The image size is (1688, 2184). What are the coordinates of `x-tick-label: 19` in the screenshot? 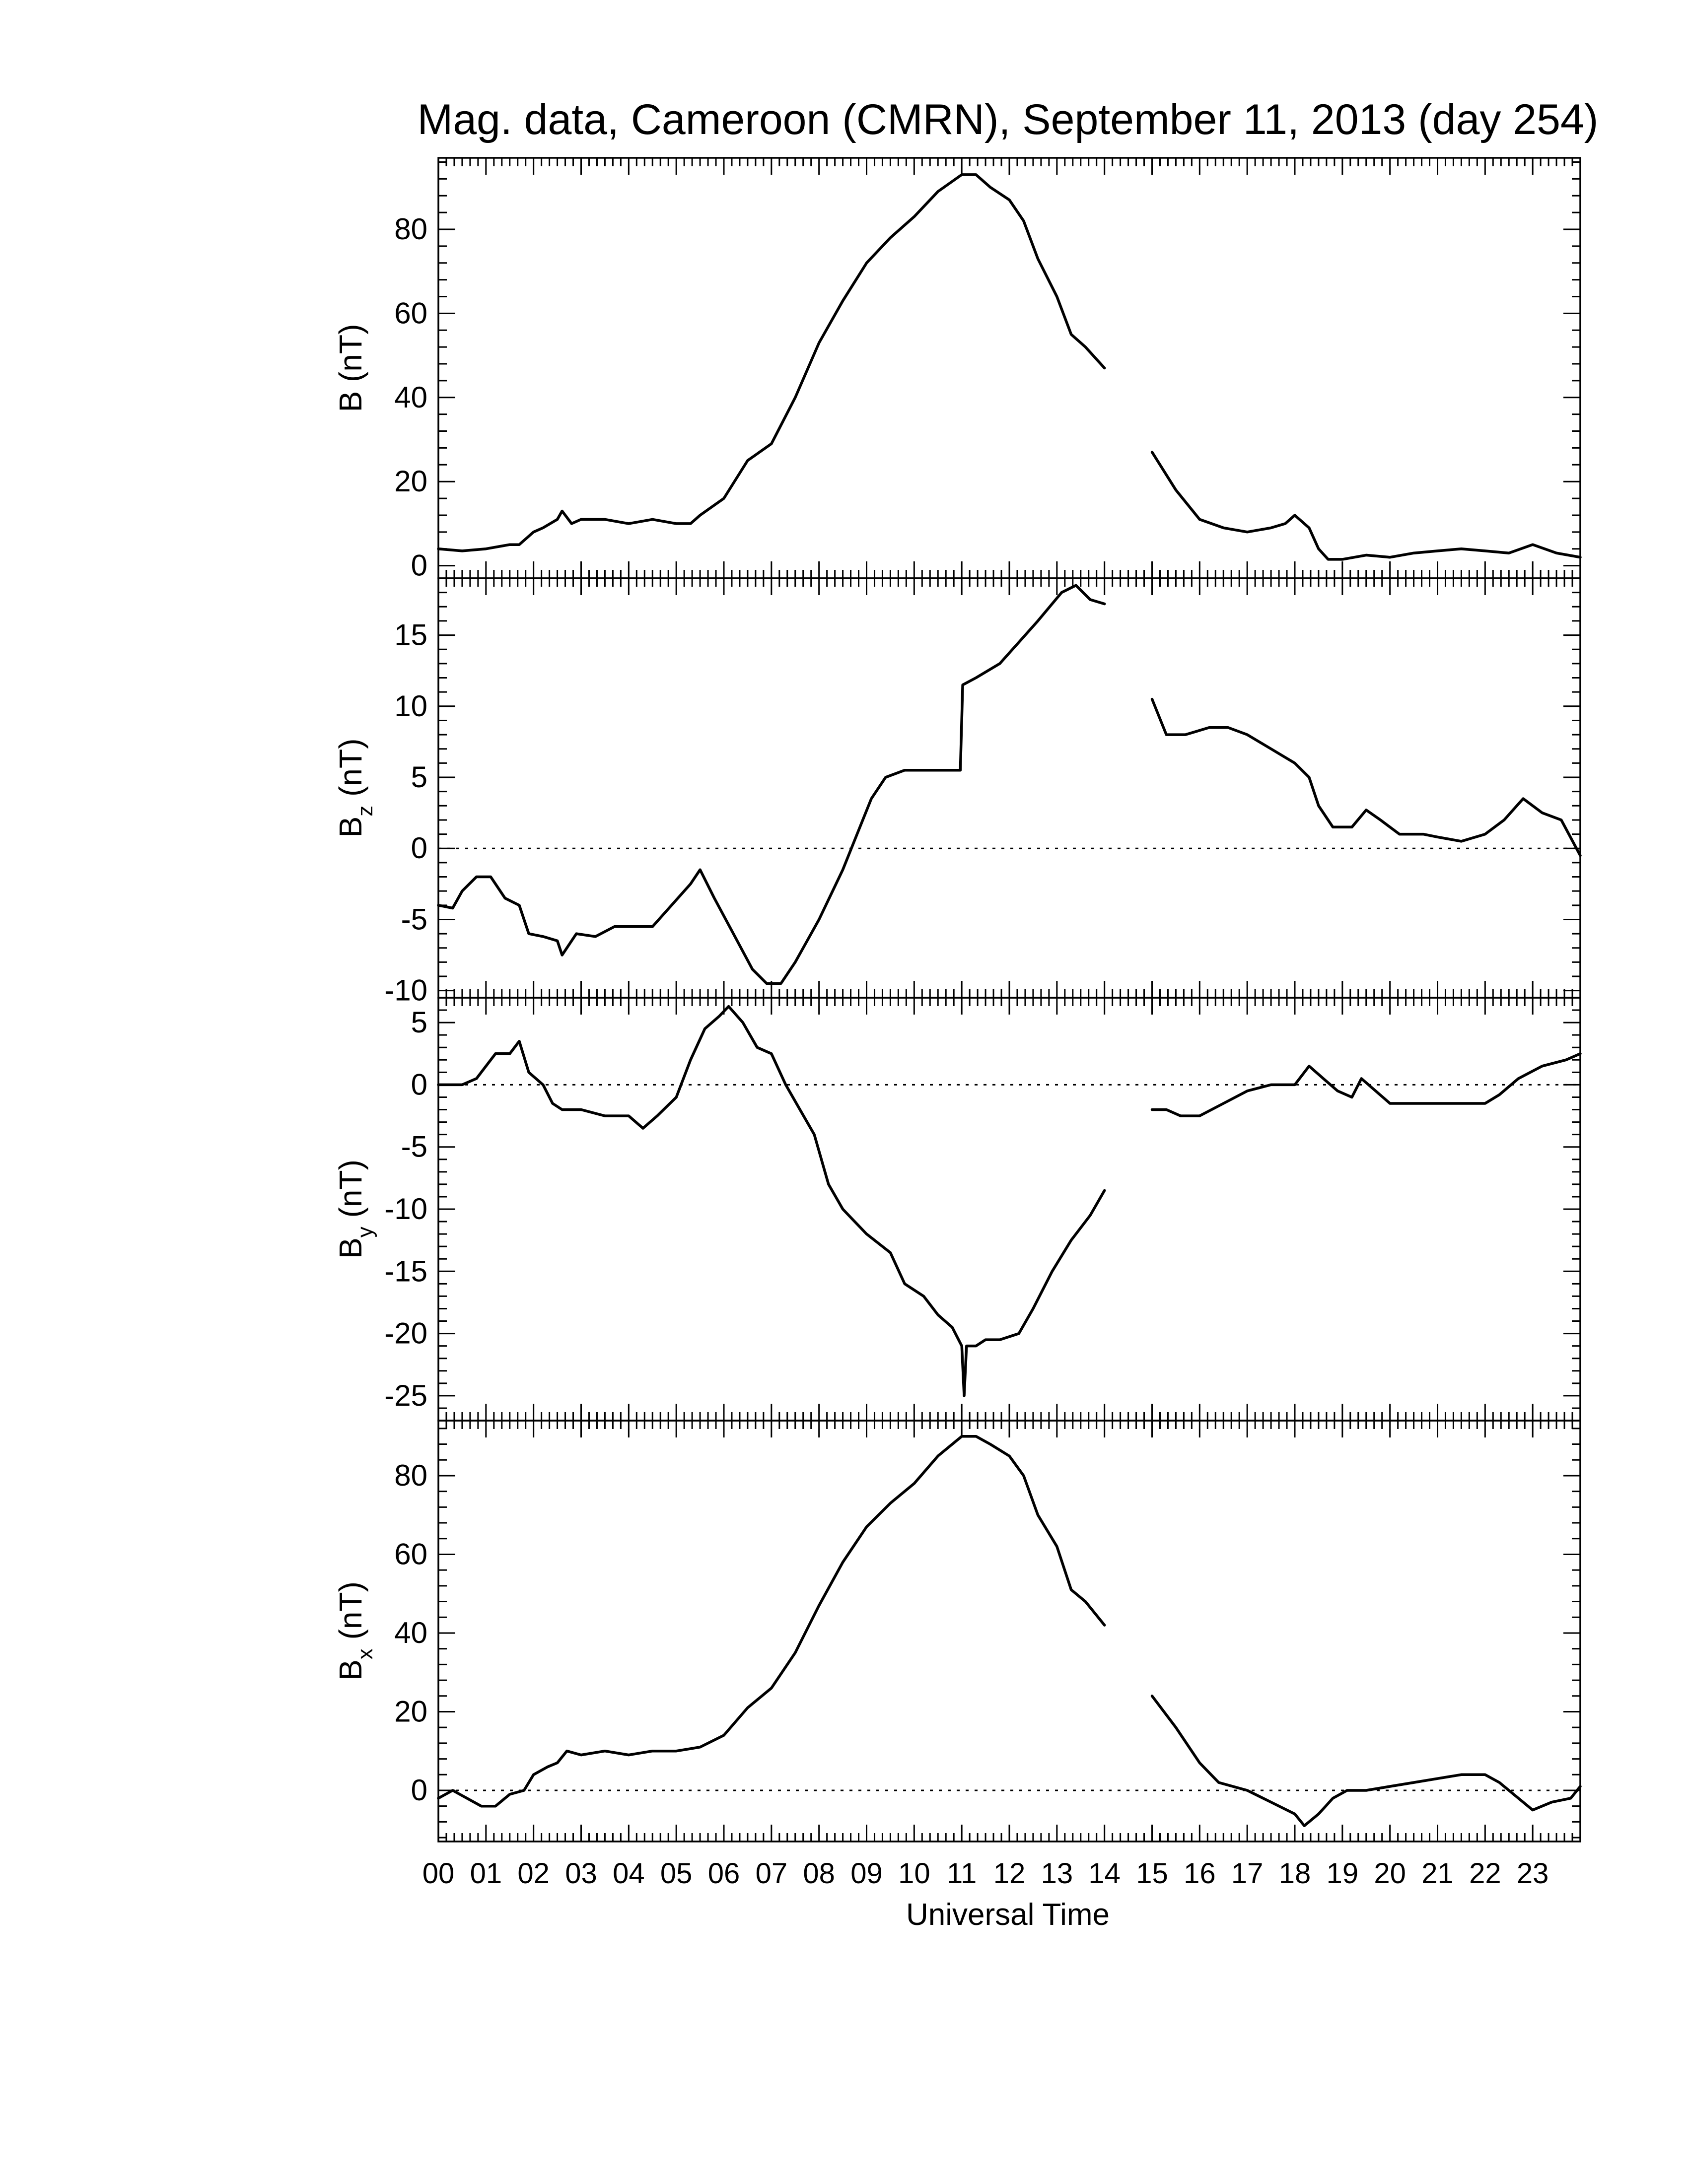 It's located at (1343, 1873).